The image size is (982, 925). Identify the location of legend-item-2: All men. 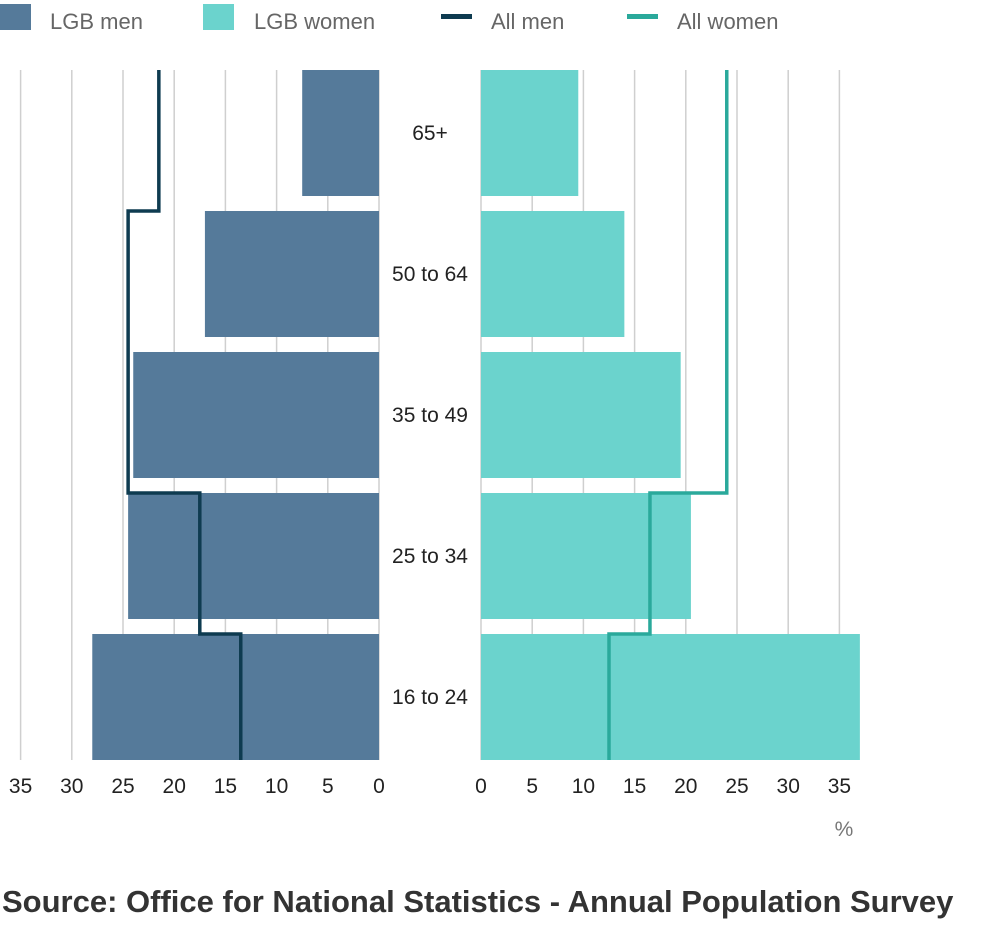
(502, 21).